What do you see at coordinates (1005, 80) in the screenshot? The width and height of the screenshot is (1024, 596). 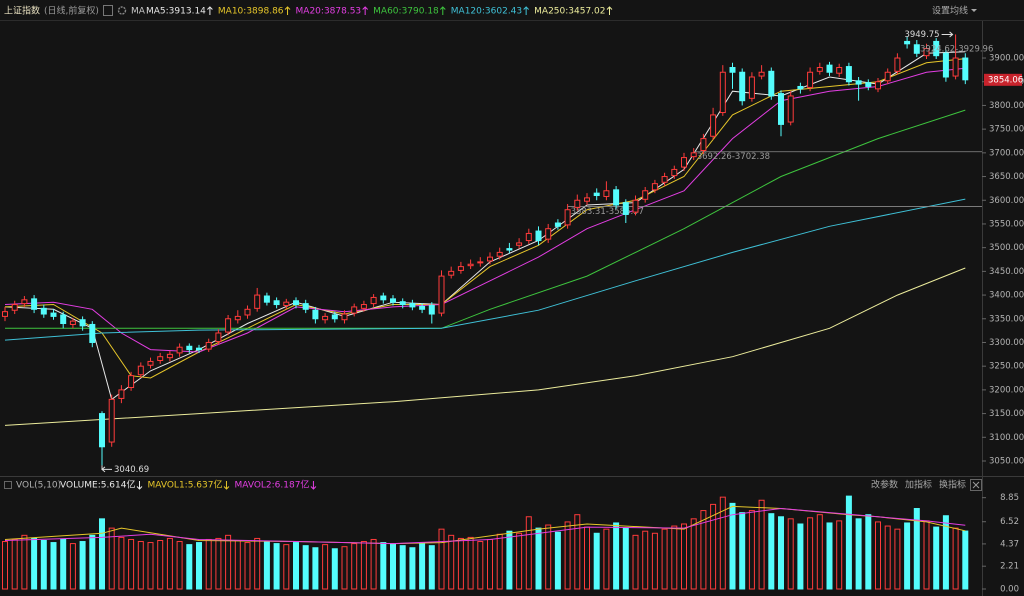 I see `last-price-label: 3854.06` at bounding box center [1005, 80].